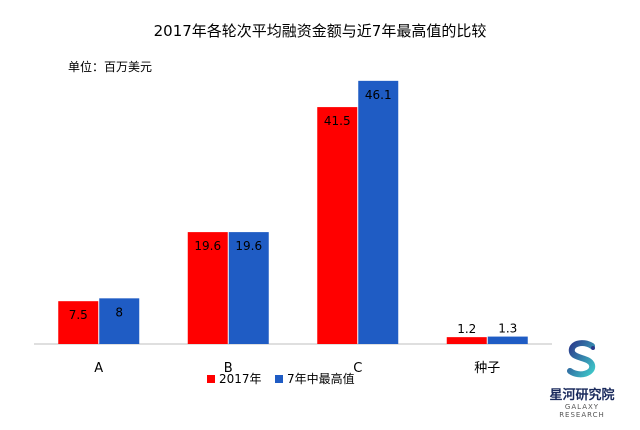 The width and height of the screenshot is (640, 430). What do you see at coordinates (240, 379) in the screenshot?
I see `legend-label: 2017年` at bounding box center [240, 379].